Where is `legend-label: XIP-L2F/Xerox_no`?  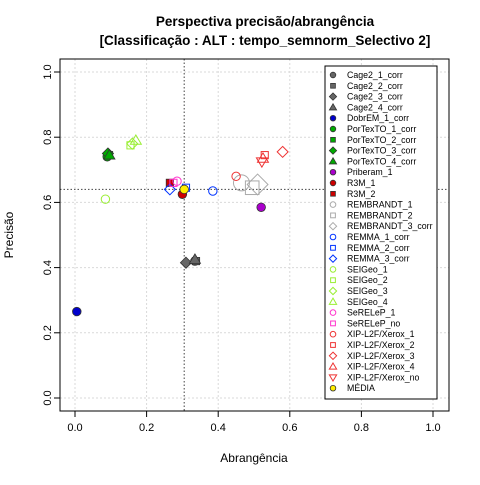 legend-label: XIP-L2F/Xerox_no is located at coordinates (383, 377).